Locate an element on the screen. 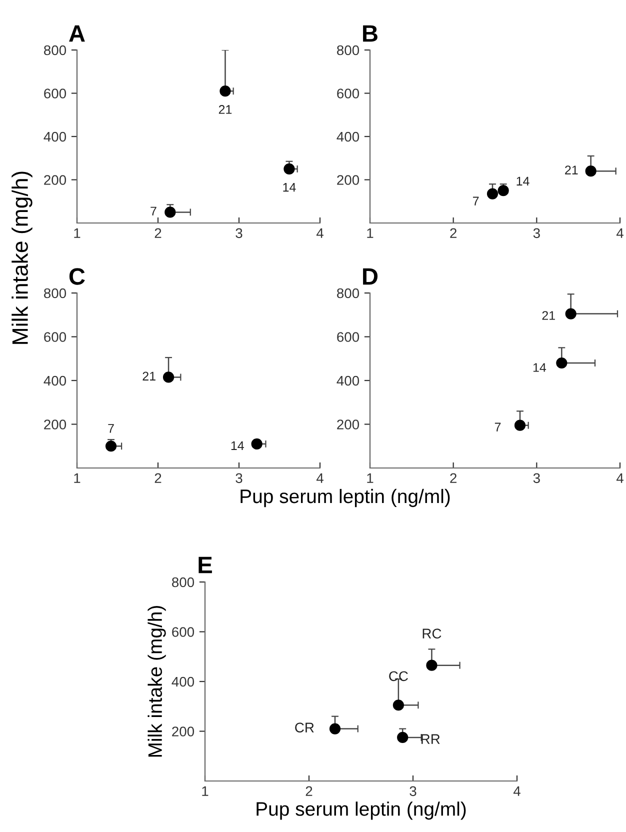 This screenshot has width=626, height=832. chart-title: C is located at coordinates (77, 276).